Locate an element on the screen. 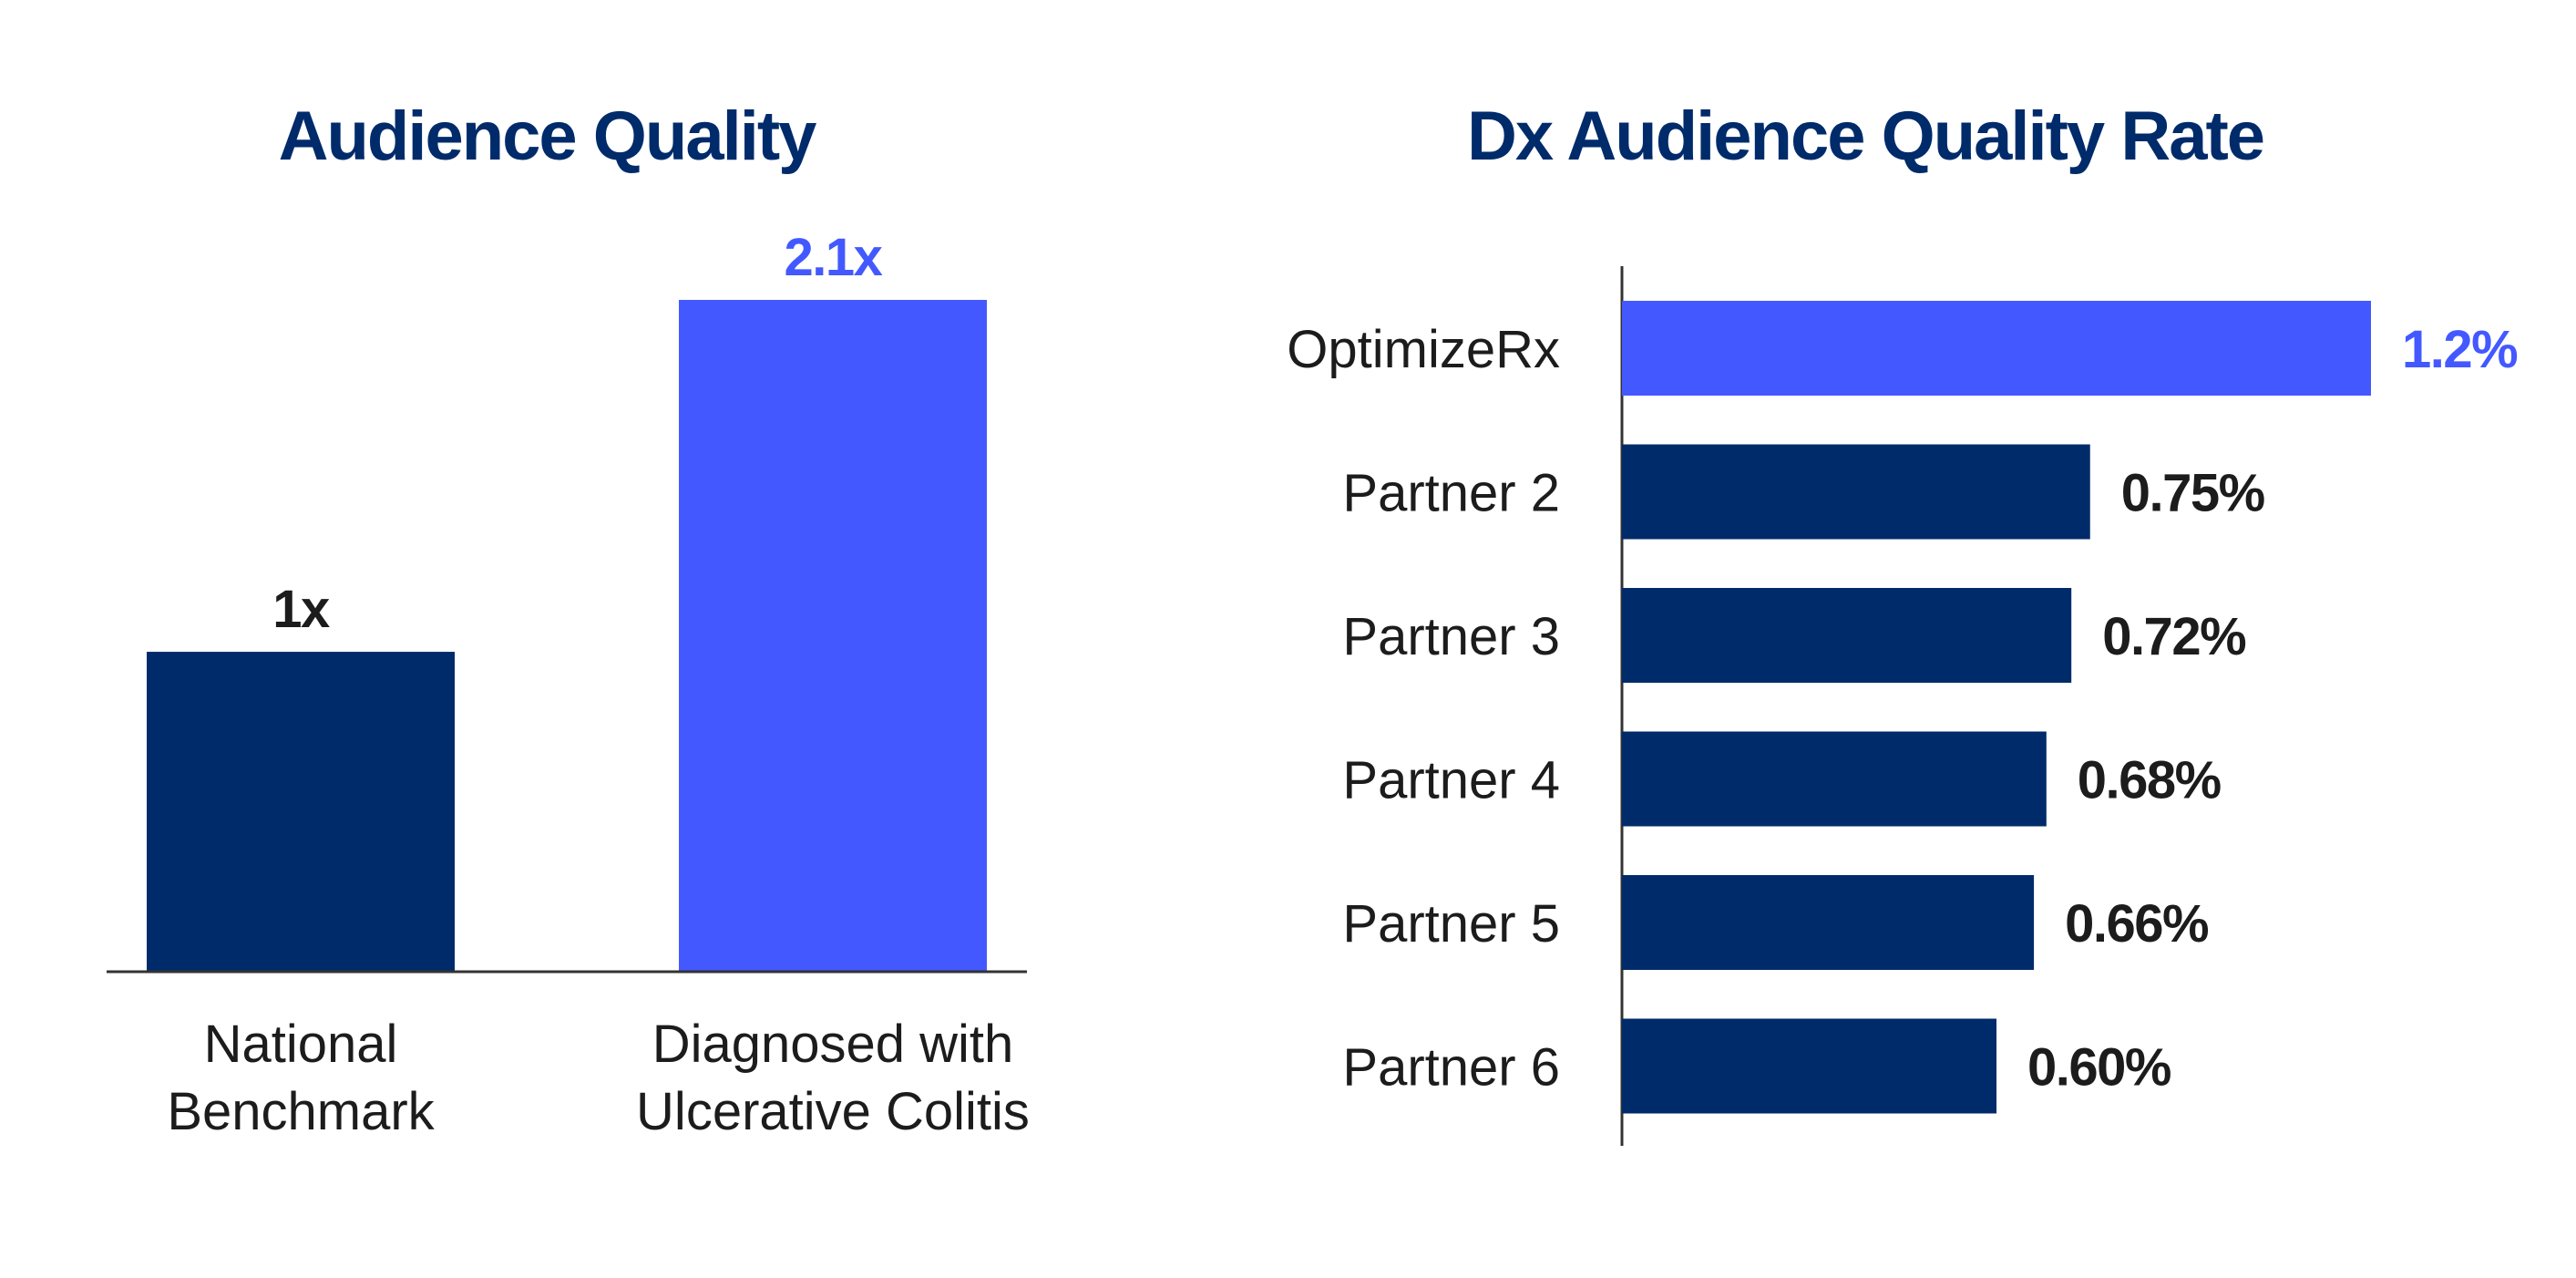 The image size is (2576, 1278). category-label: Diagnosed with is located at coordinates (833, 1044).